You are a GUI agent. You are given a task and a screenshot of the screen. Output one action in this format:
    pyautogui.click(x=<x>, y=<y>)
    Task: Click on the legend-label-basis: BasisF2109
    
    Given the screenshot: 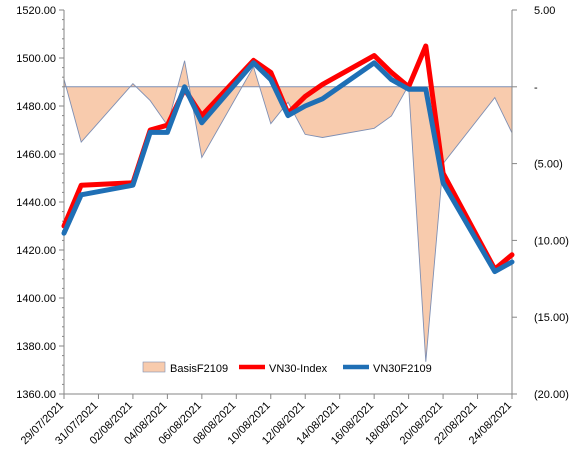 What is the action you would take?
    pyautogui.click(x=199, y=369)
    